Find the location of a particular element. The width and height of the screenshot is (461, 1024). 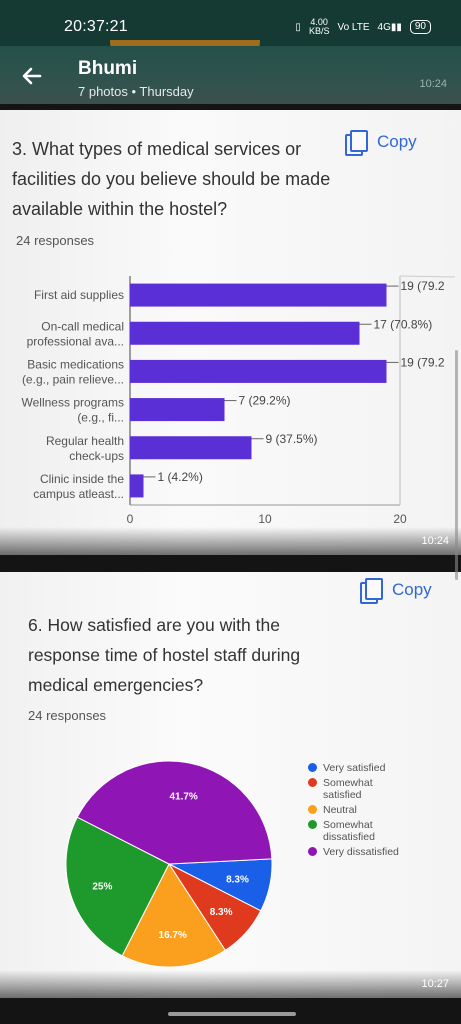

scrollbar is located at coordinates (456, 465).